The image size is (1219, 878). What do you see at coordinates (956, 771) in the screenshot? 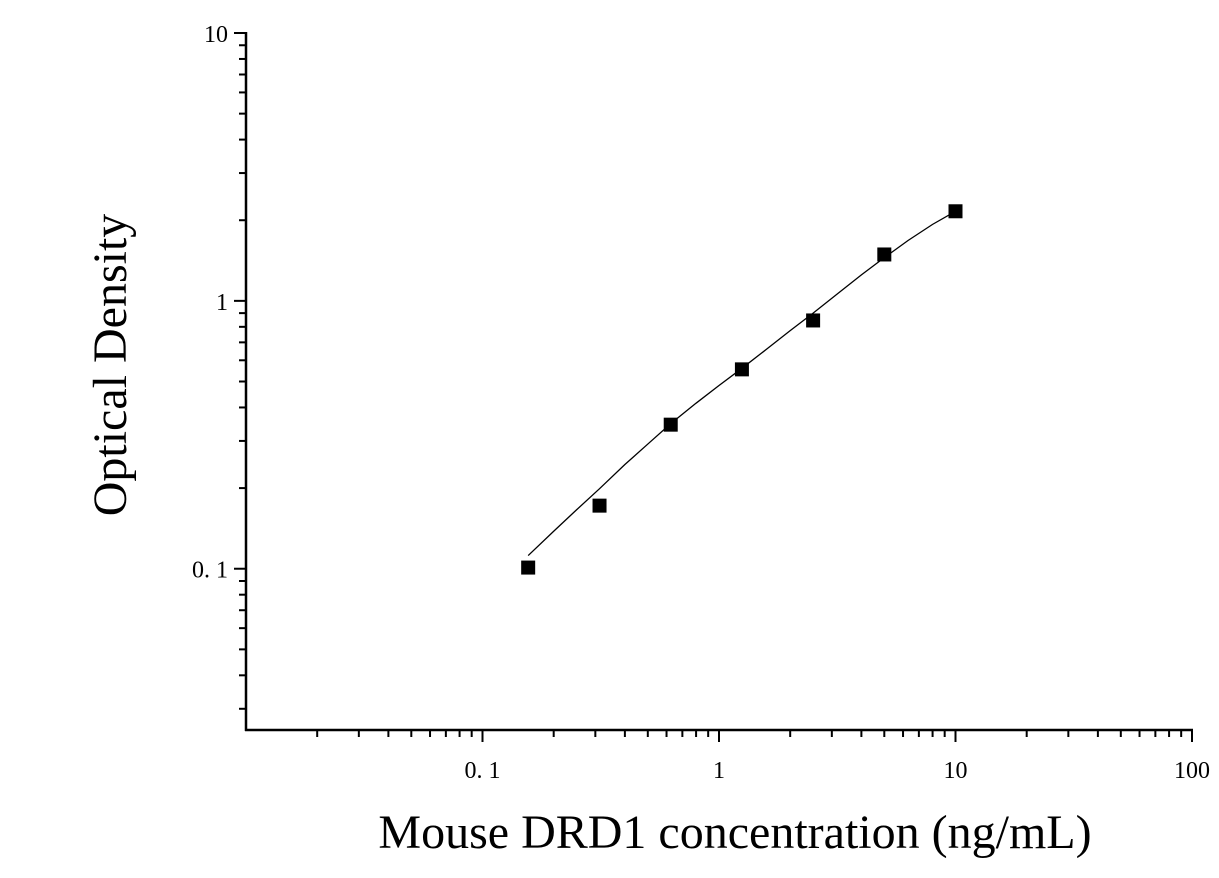
I see `x-tick-label: 10` at bounding box center [956, 771].